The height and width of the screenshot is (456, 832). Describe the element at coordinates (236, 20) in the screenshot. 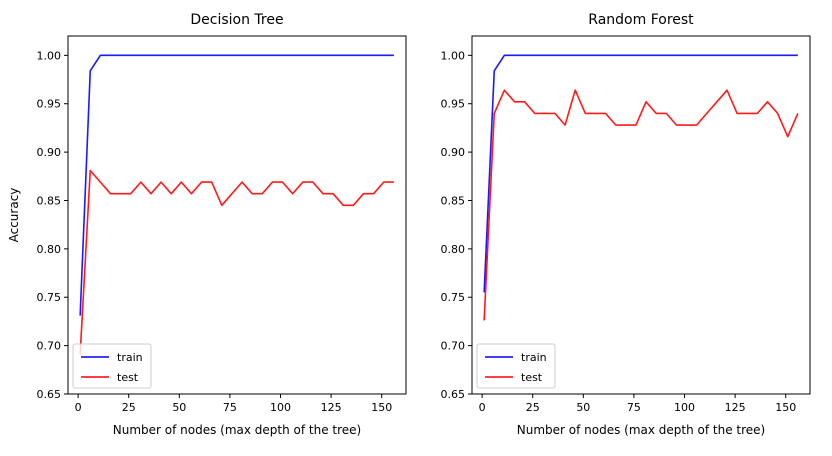

I see `chart-title: Decision Tree` at that location.